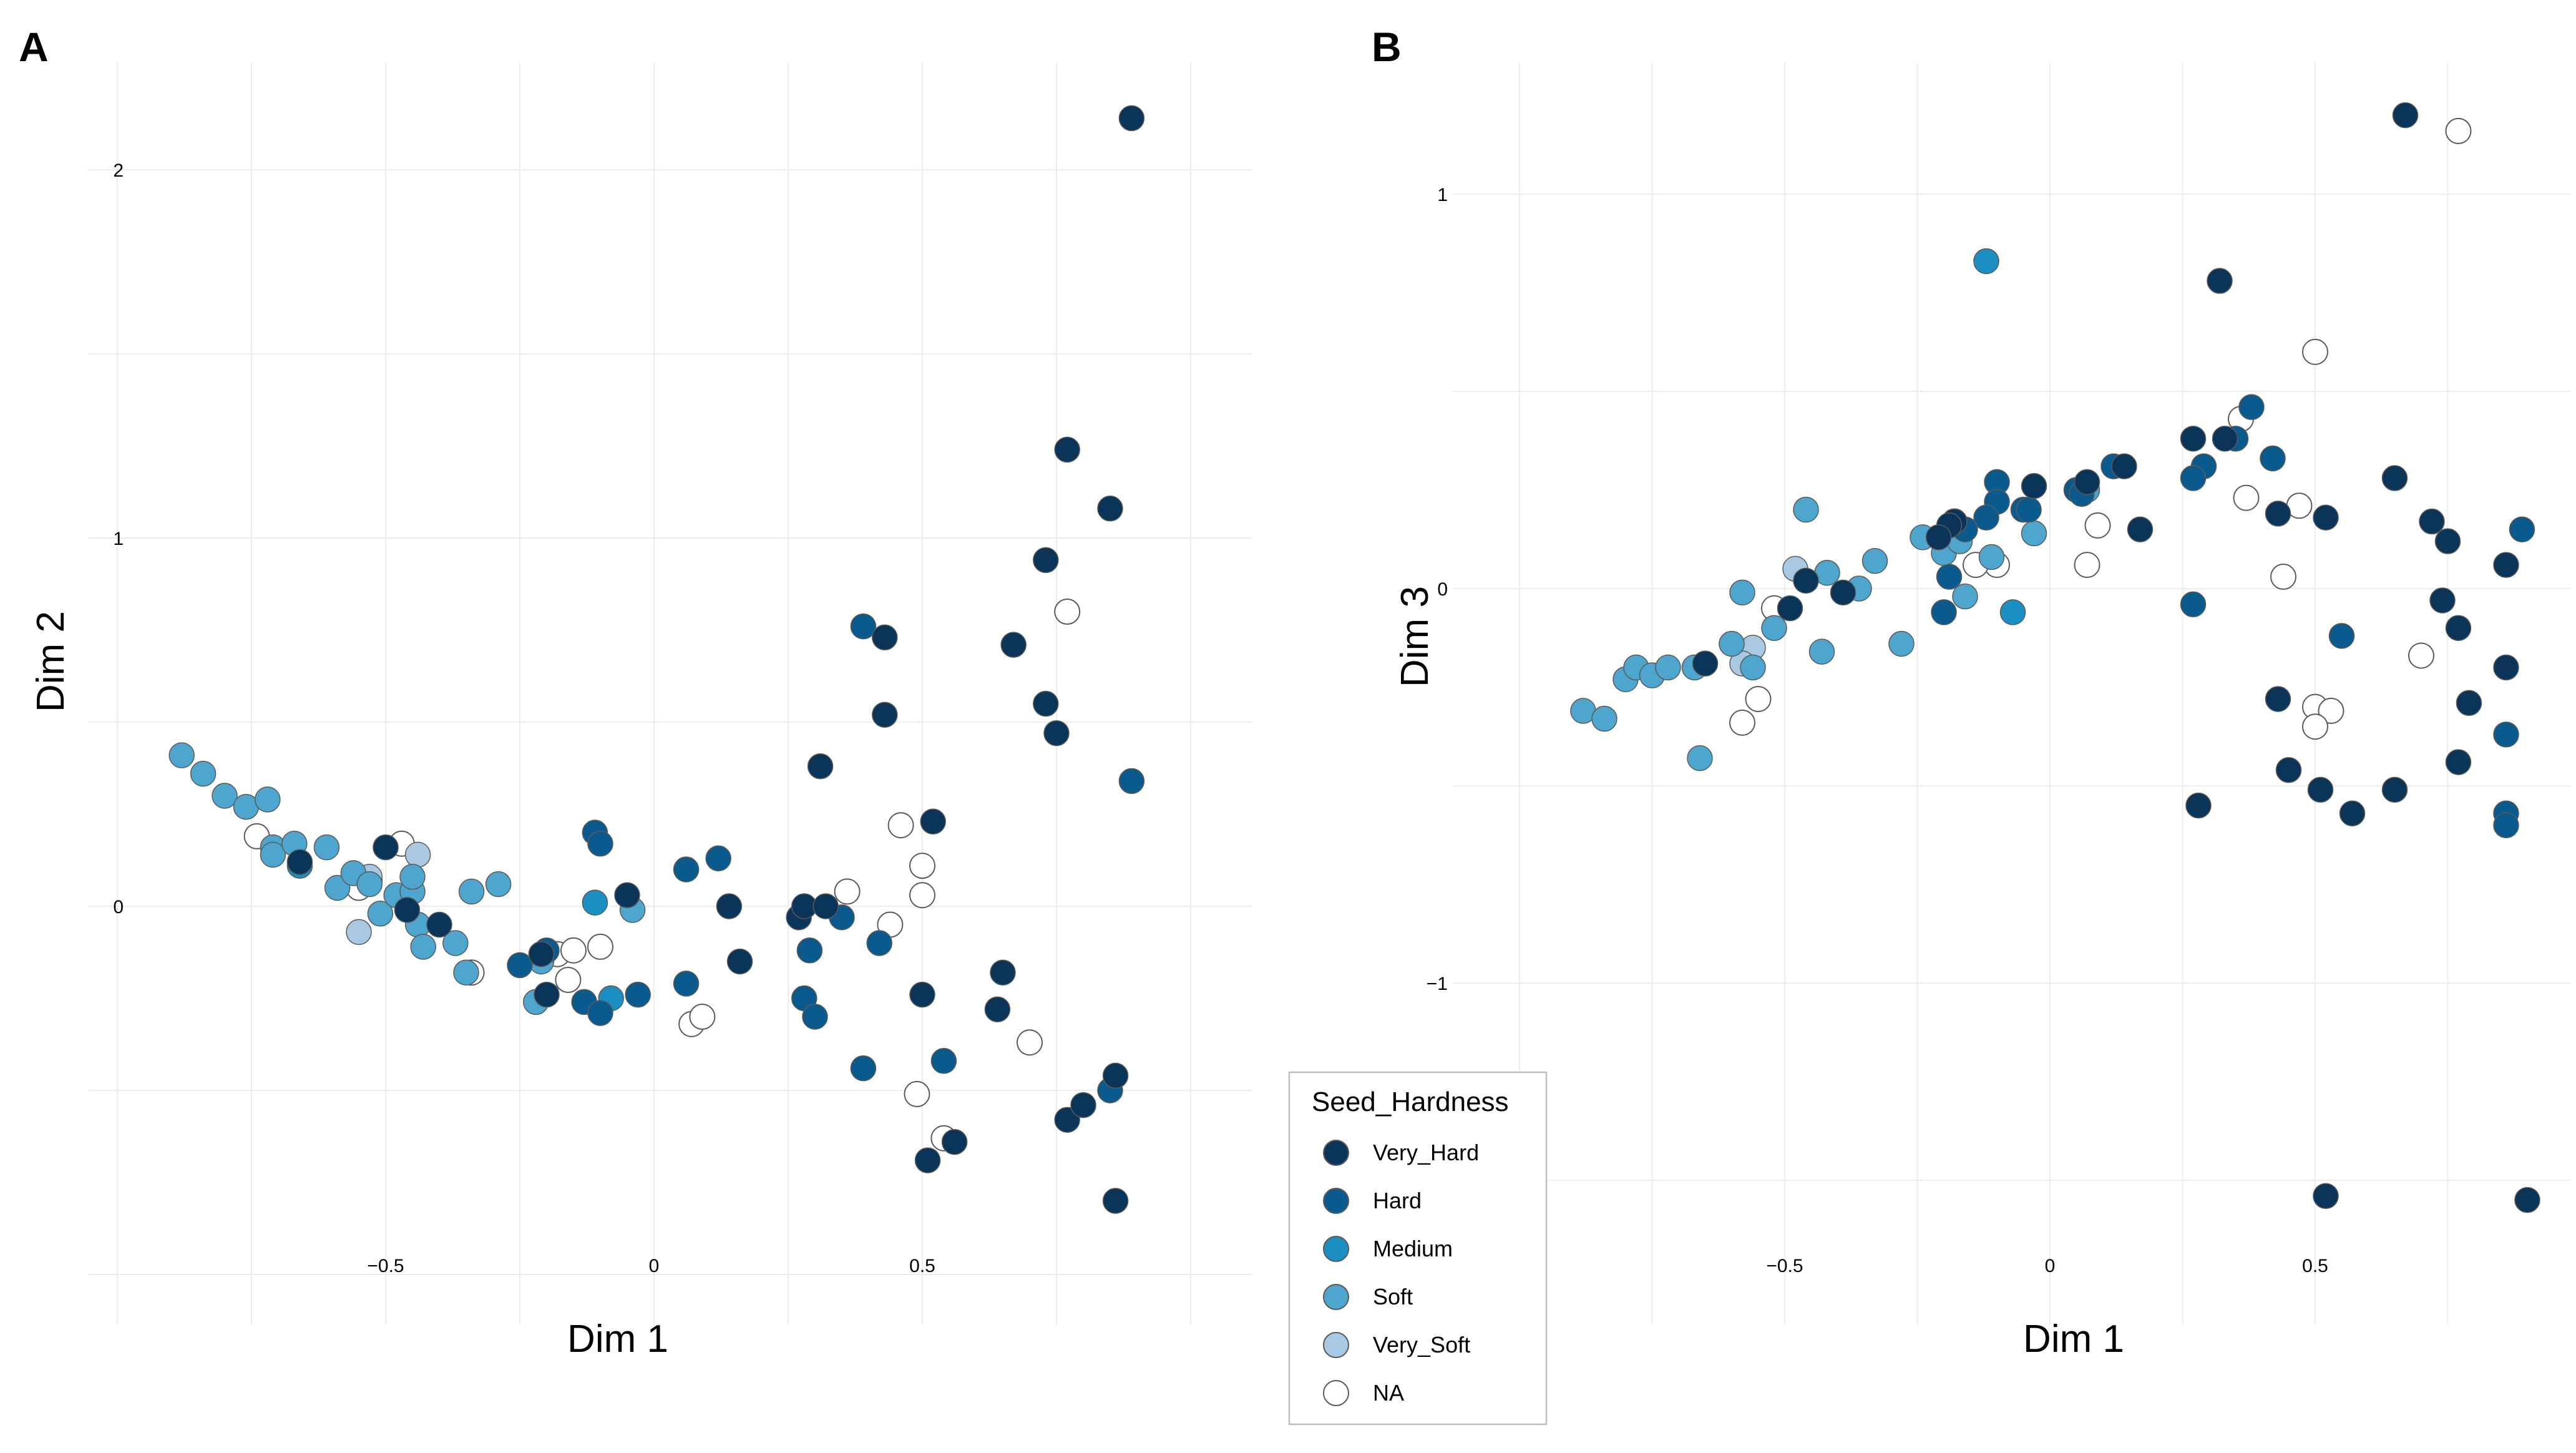  Describe the element at coordinates (1437, 984) in the screenshot. I see `panel-b-y-tick-label: −1` at that location.